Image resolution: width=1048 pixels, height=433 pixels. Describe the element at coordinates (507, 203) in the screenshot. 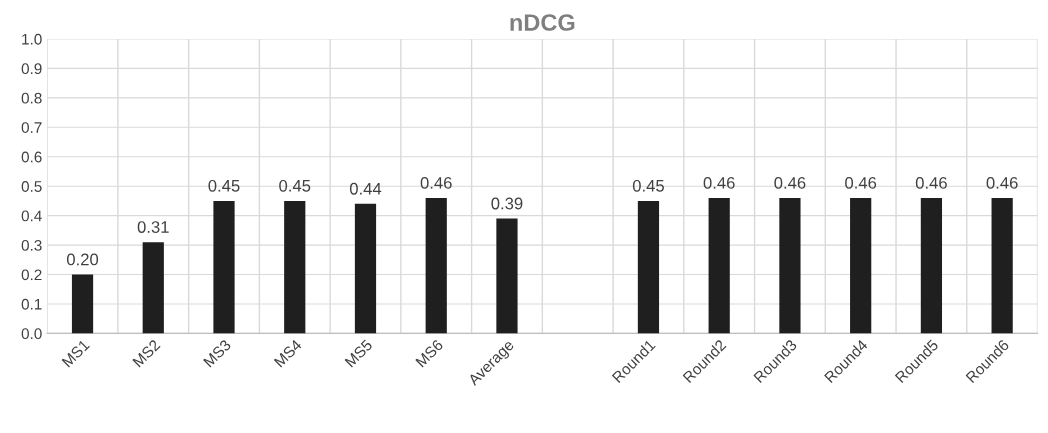

I see `data-label: 0.39` at that location.